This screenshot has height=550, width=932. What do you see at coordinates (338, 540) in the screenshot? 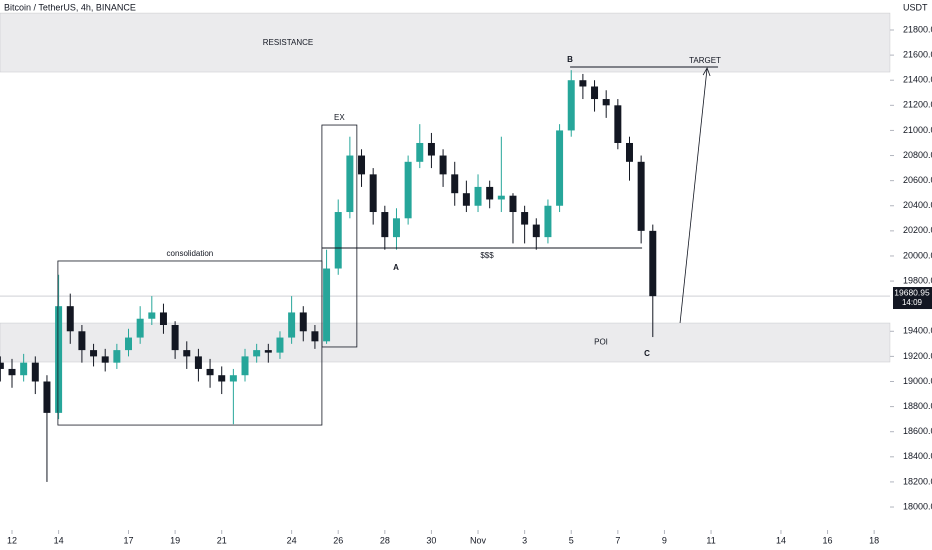
I see `x-tick-label: 26` at bounding box center [338, 540].